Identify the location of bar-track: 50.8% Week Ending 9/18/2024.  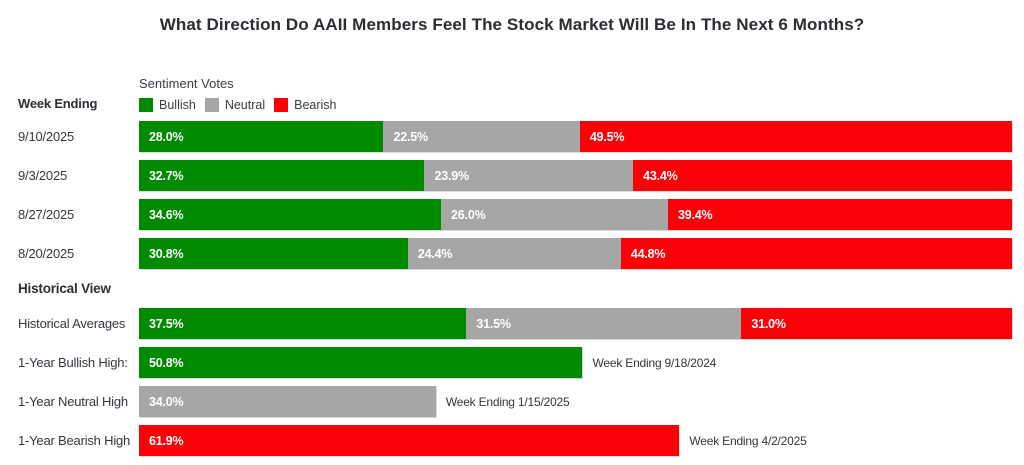
(575, 362).